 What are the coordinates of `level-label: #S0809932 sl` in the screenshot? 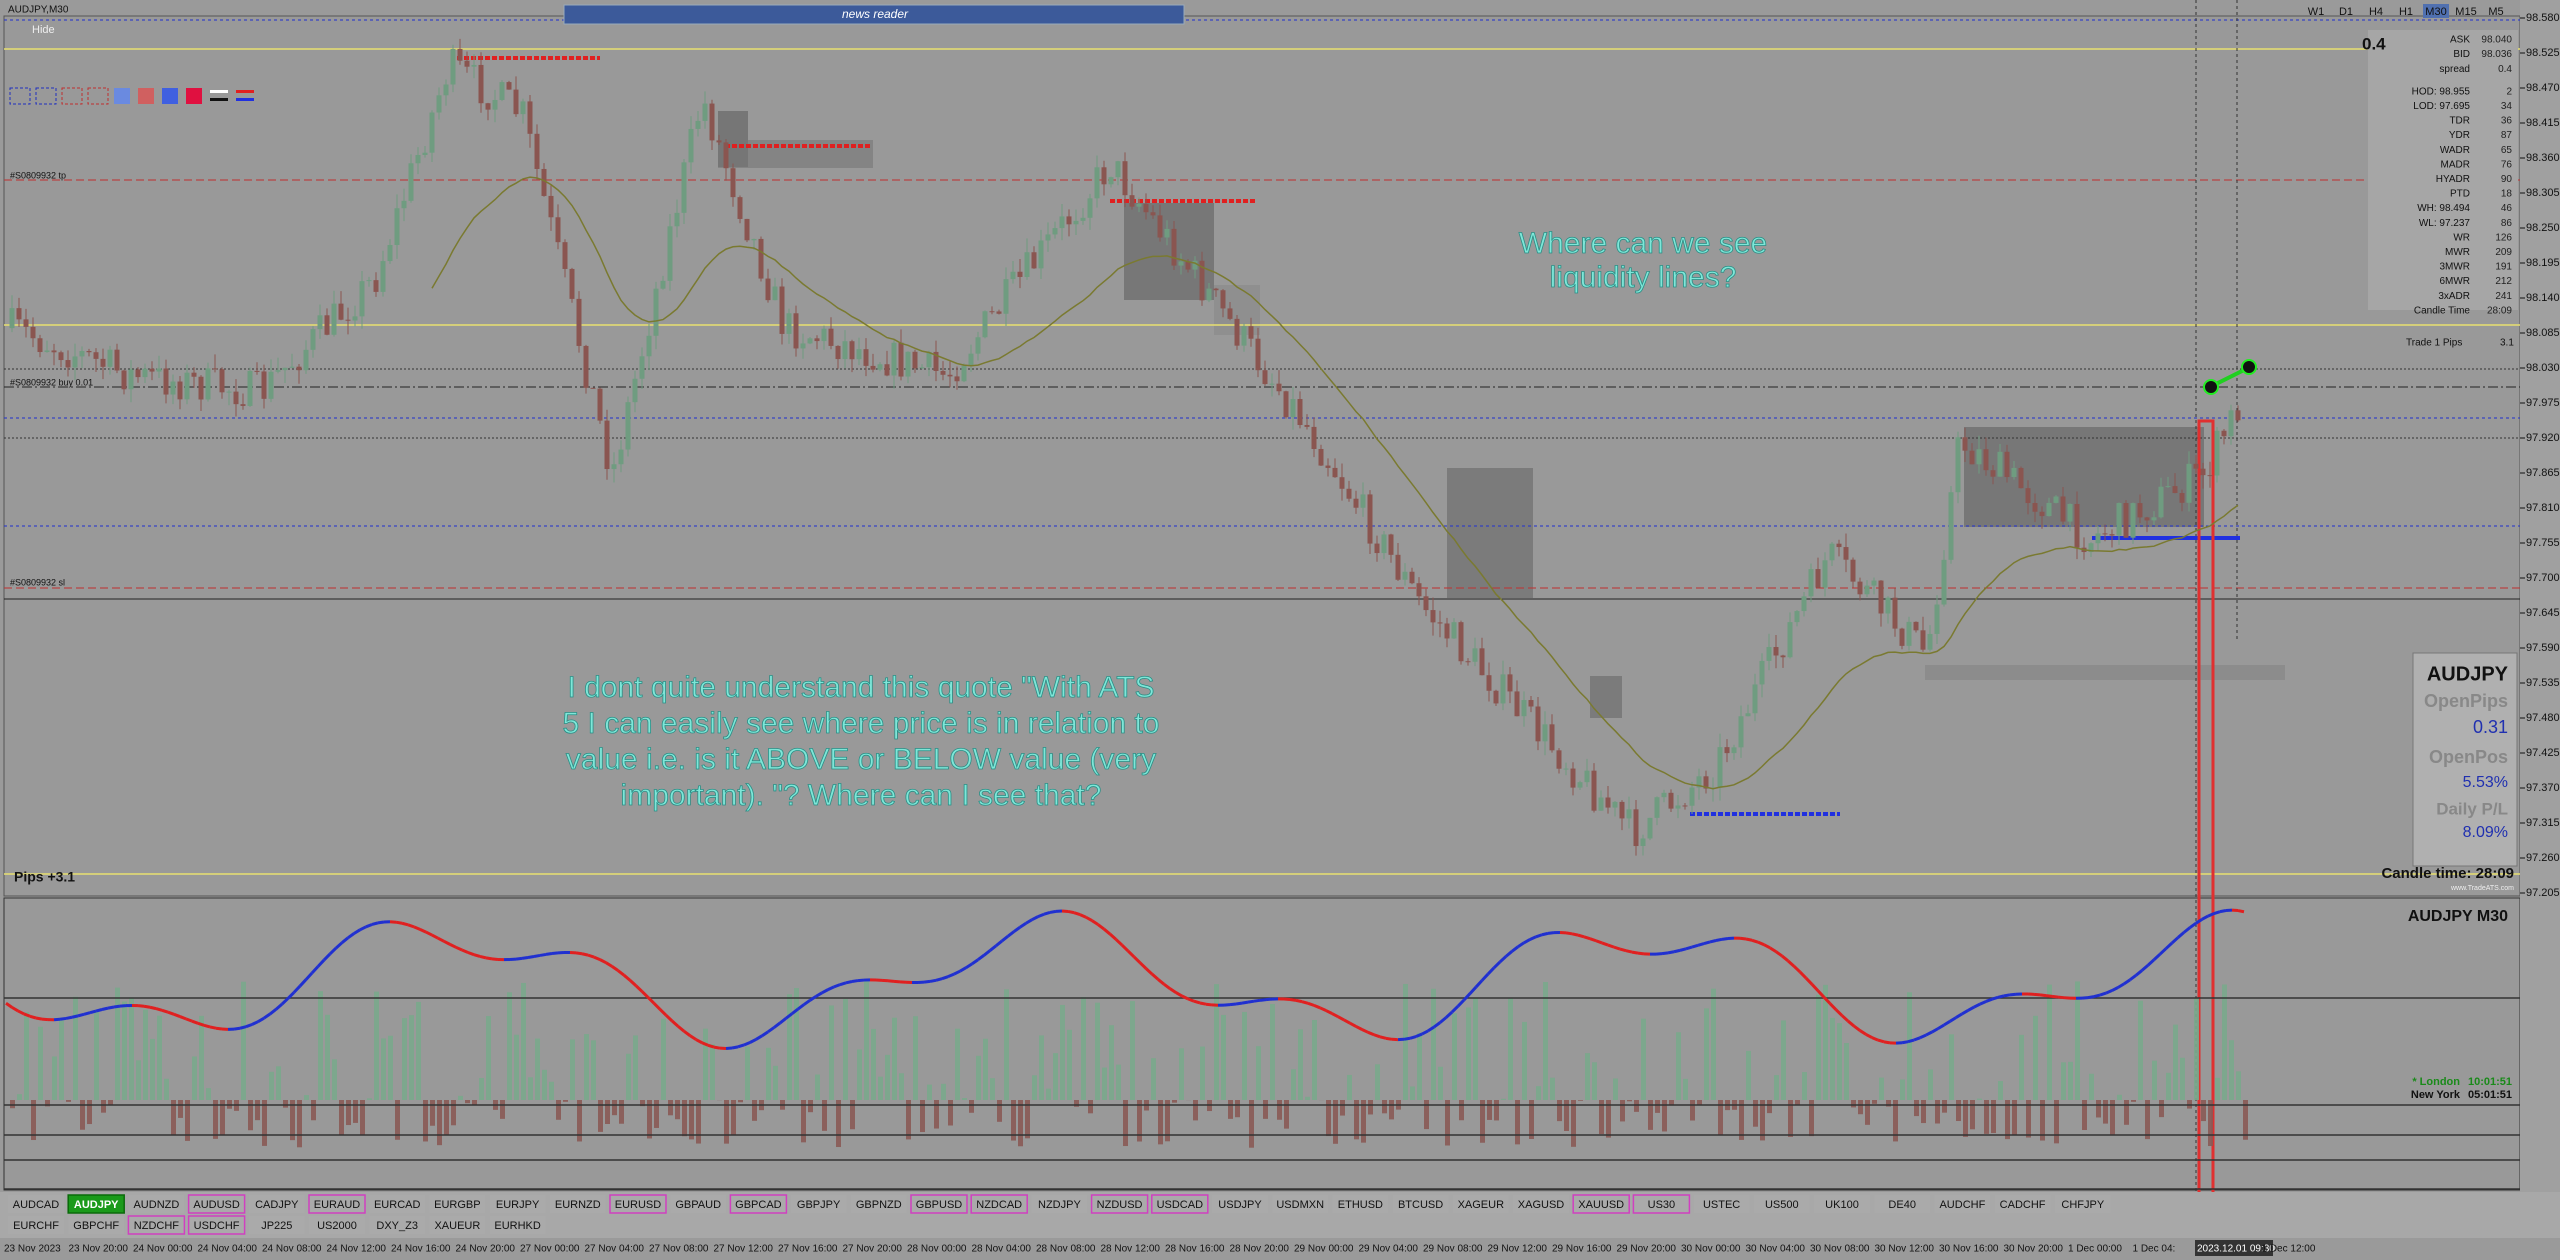 It's located at (37, 582).